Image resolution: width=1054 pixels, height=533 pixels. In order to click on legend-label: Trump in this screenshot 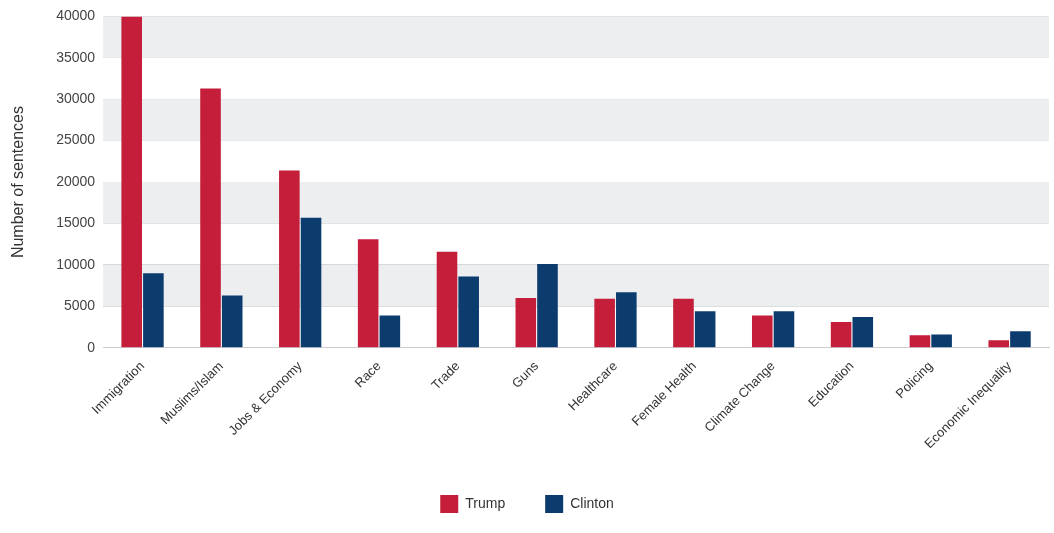, I will do `click(485, 502)`.